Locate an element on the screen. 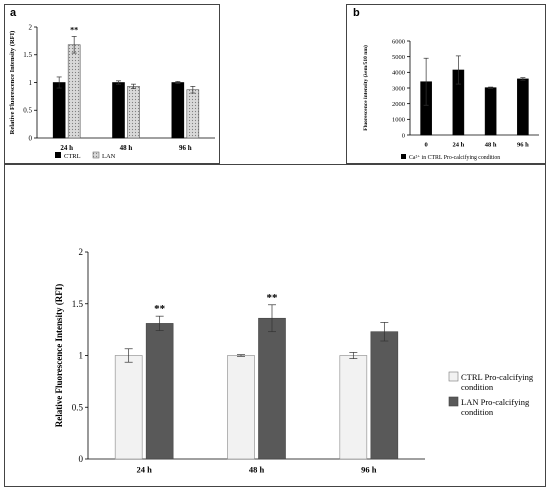 Image resolution: width=550 pixels, height=491 pixels. chart-b-legend-swatch is located at coordinates (403, 156).